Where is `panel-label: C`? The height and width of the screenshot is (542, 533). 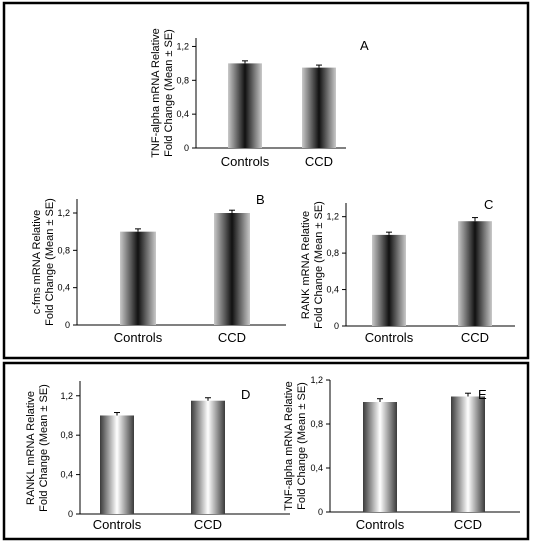 panel-label: C is located at coordinates (488, 204).